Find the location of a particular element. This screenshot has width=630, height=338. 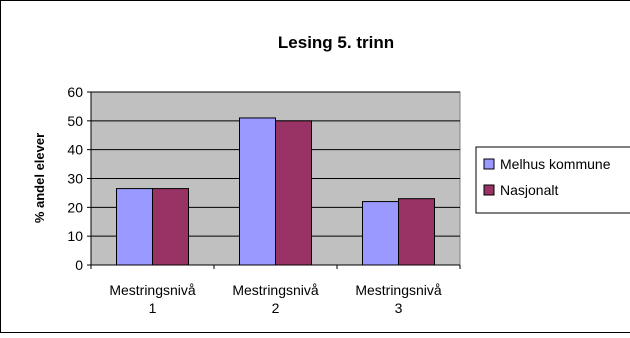

y-tick-label: 60 is located at coordinates (75, 92).